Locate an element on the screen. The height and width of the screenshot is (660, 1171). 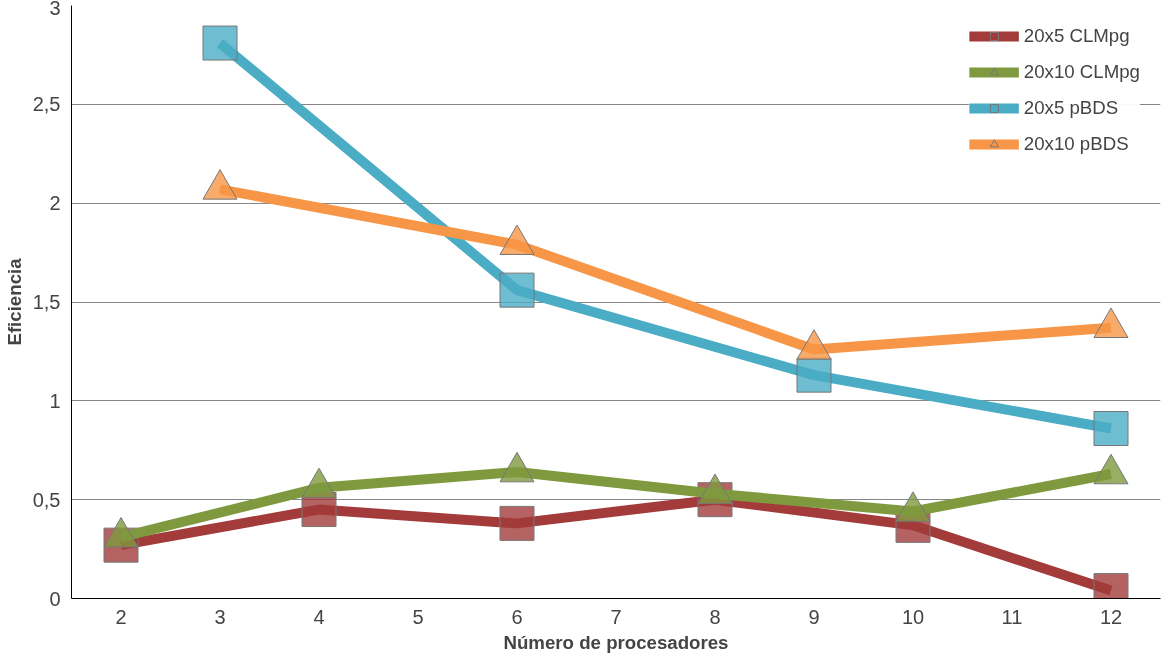
x-axis-title: Número de procesadores is located at coordinates (616, 642).